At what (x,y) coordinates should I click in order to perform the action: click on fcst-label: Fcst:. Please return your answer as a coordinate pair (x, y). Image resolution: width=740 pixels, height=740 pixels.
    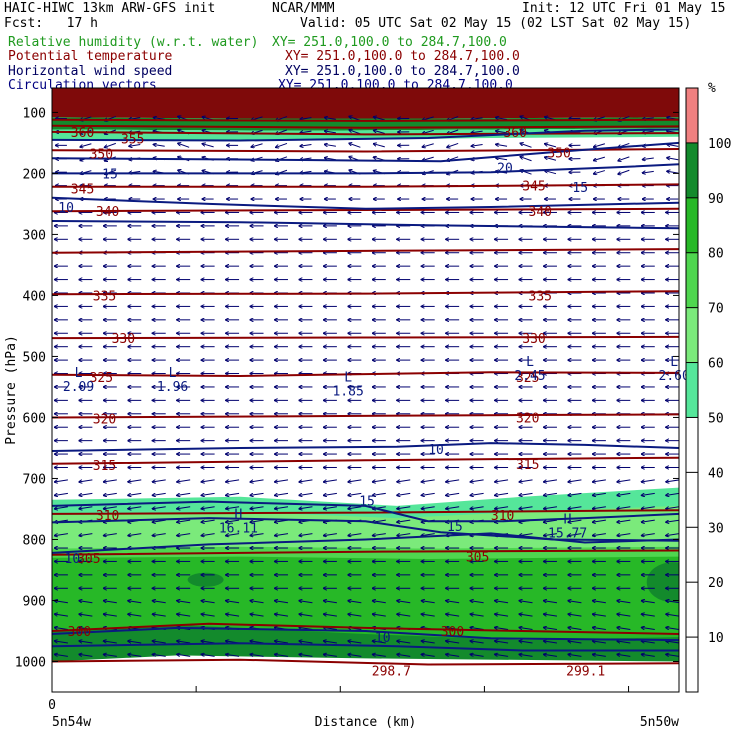
    Looking at the image, I should click on (24, 23).